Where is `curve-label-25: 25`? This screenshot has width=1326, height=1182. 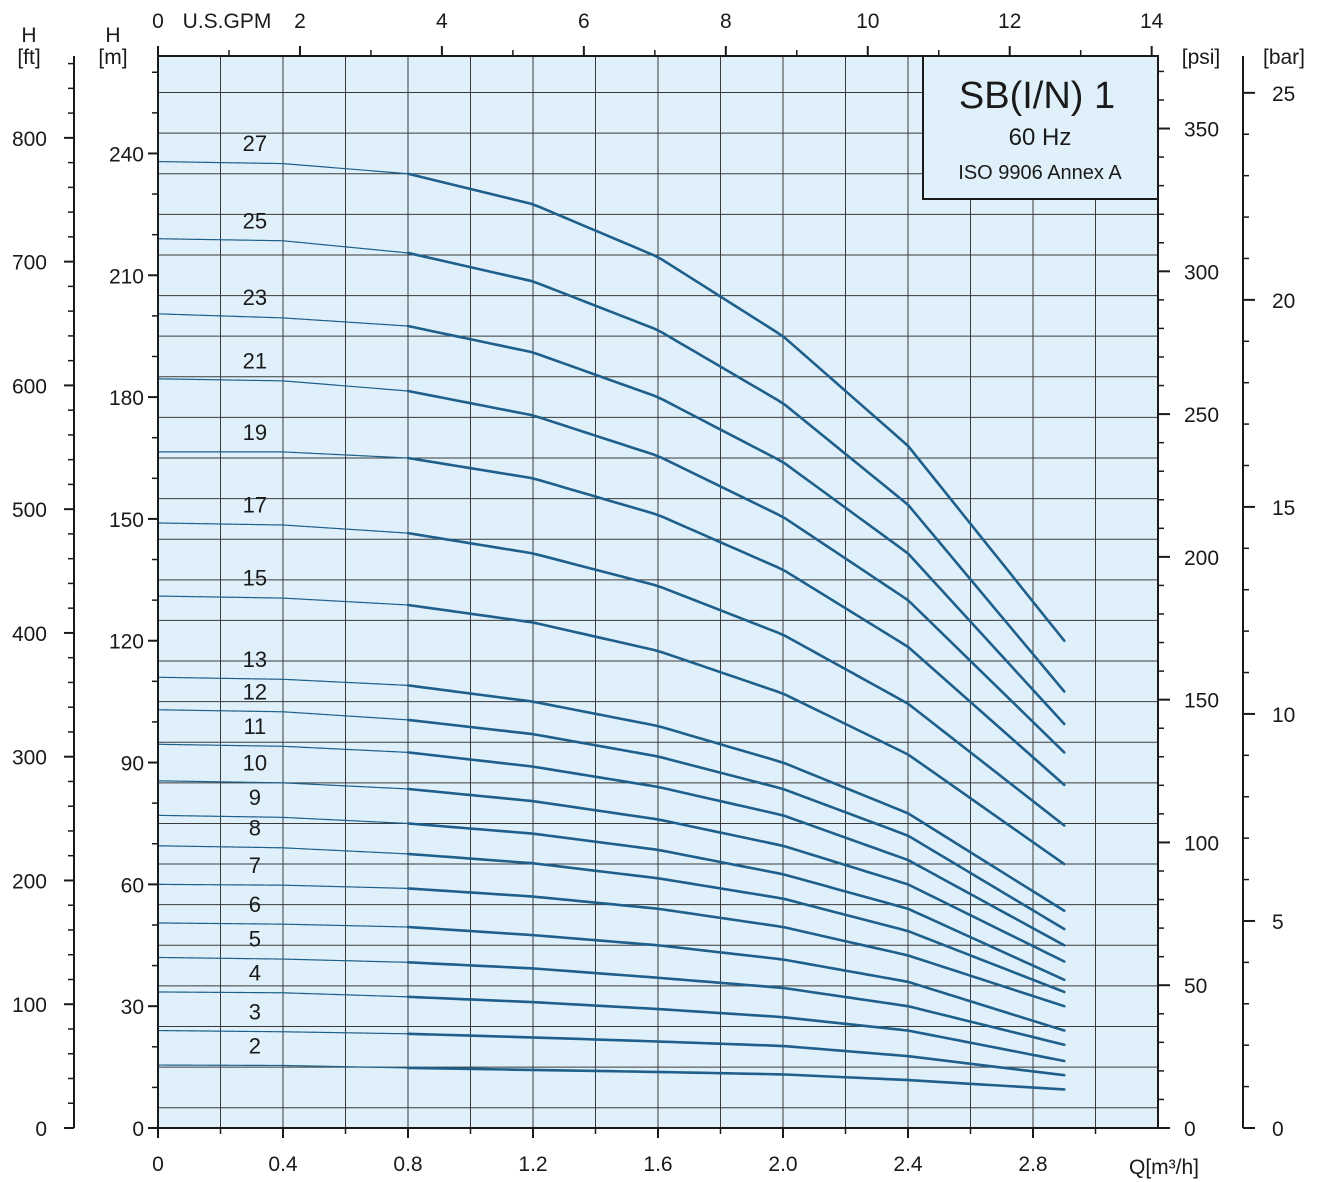
curve-label-25: 25 is located at coordinates (255, 220).